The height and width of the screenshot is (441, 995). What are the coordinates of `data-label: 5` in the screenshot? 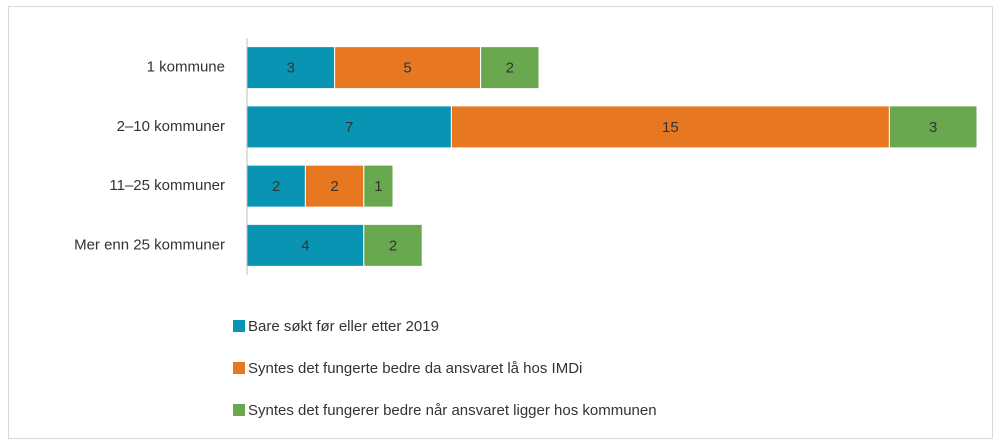 It's located at (407, 68).